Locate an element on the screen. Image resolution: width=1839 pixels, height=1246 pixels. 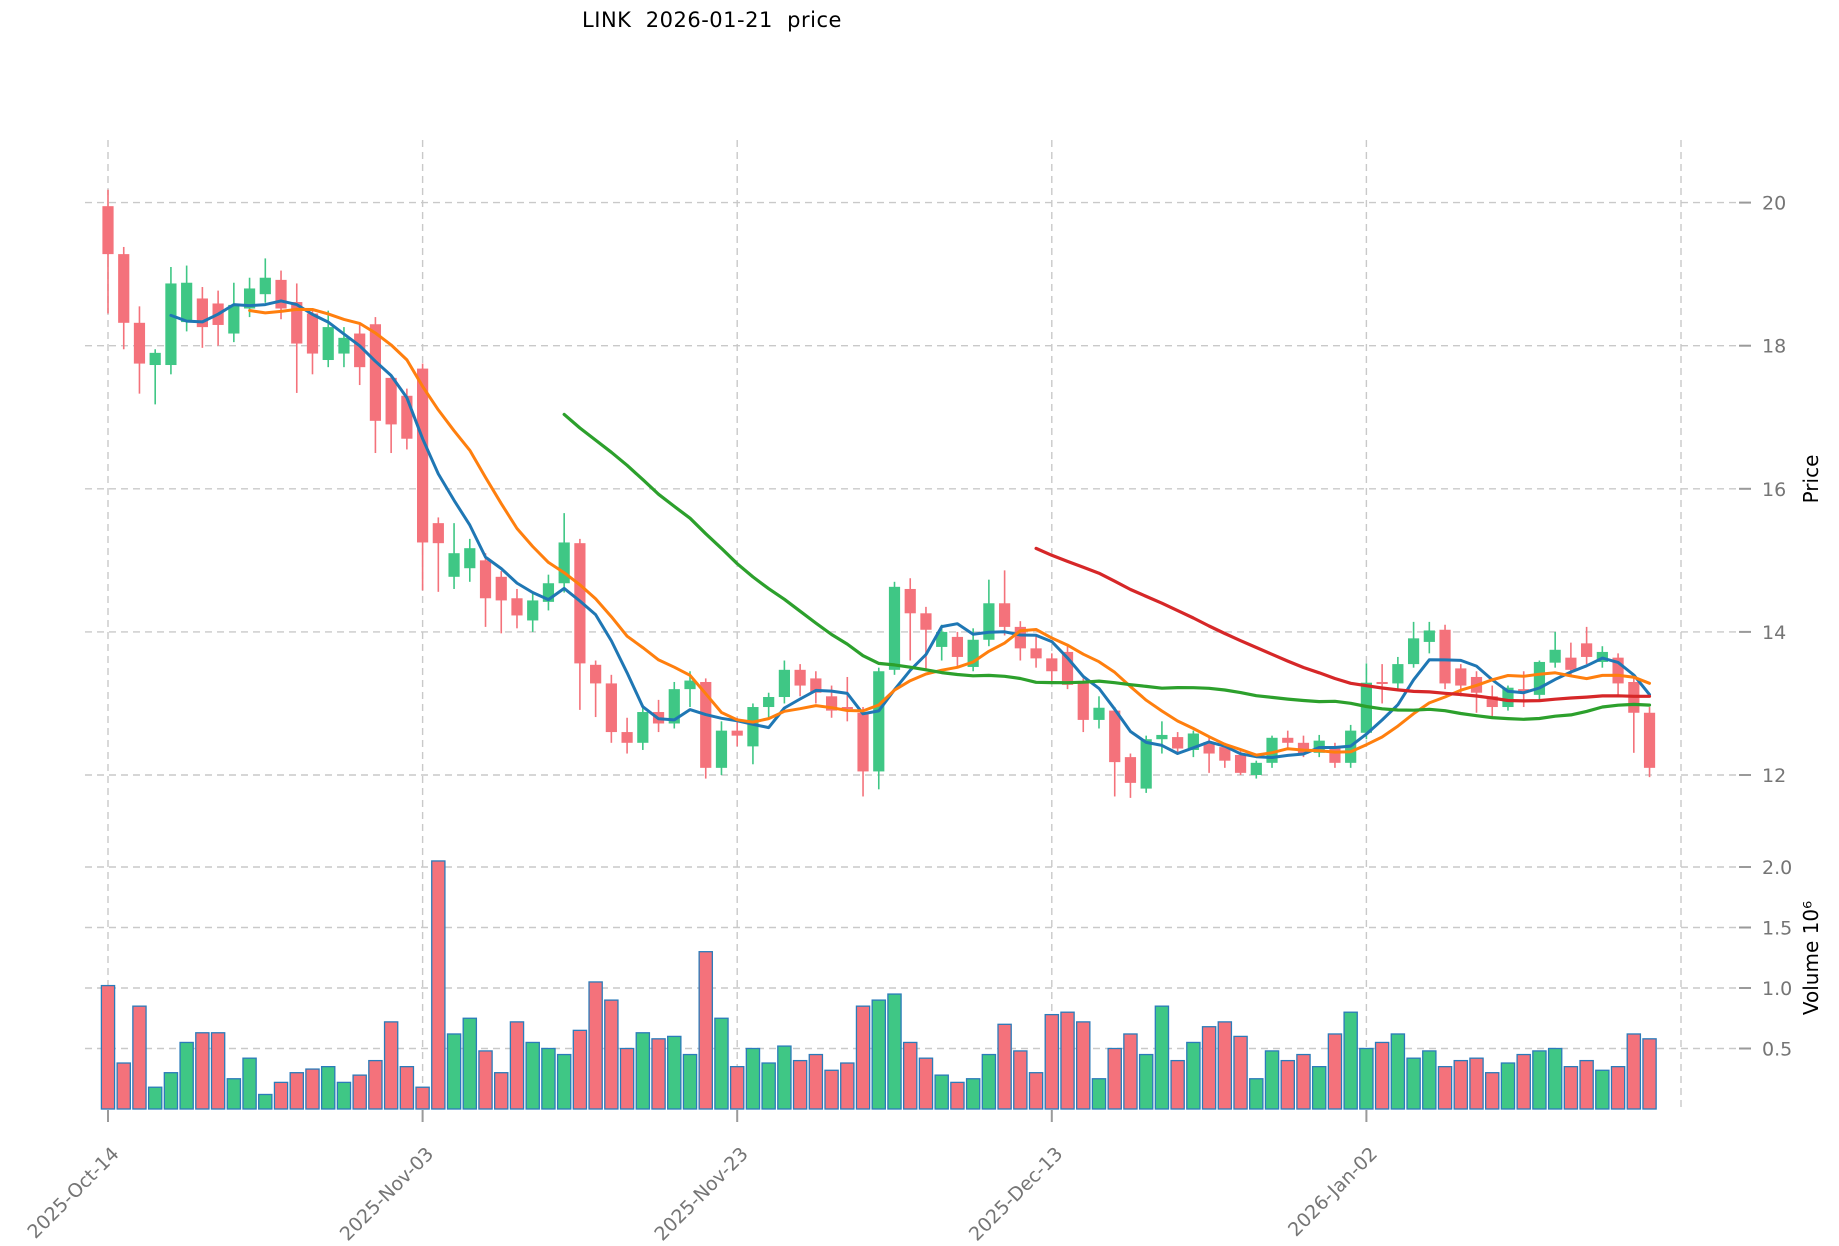
price-tick-label: 16 is located at coordinates (1774, 490).